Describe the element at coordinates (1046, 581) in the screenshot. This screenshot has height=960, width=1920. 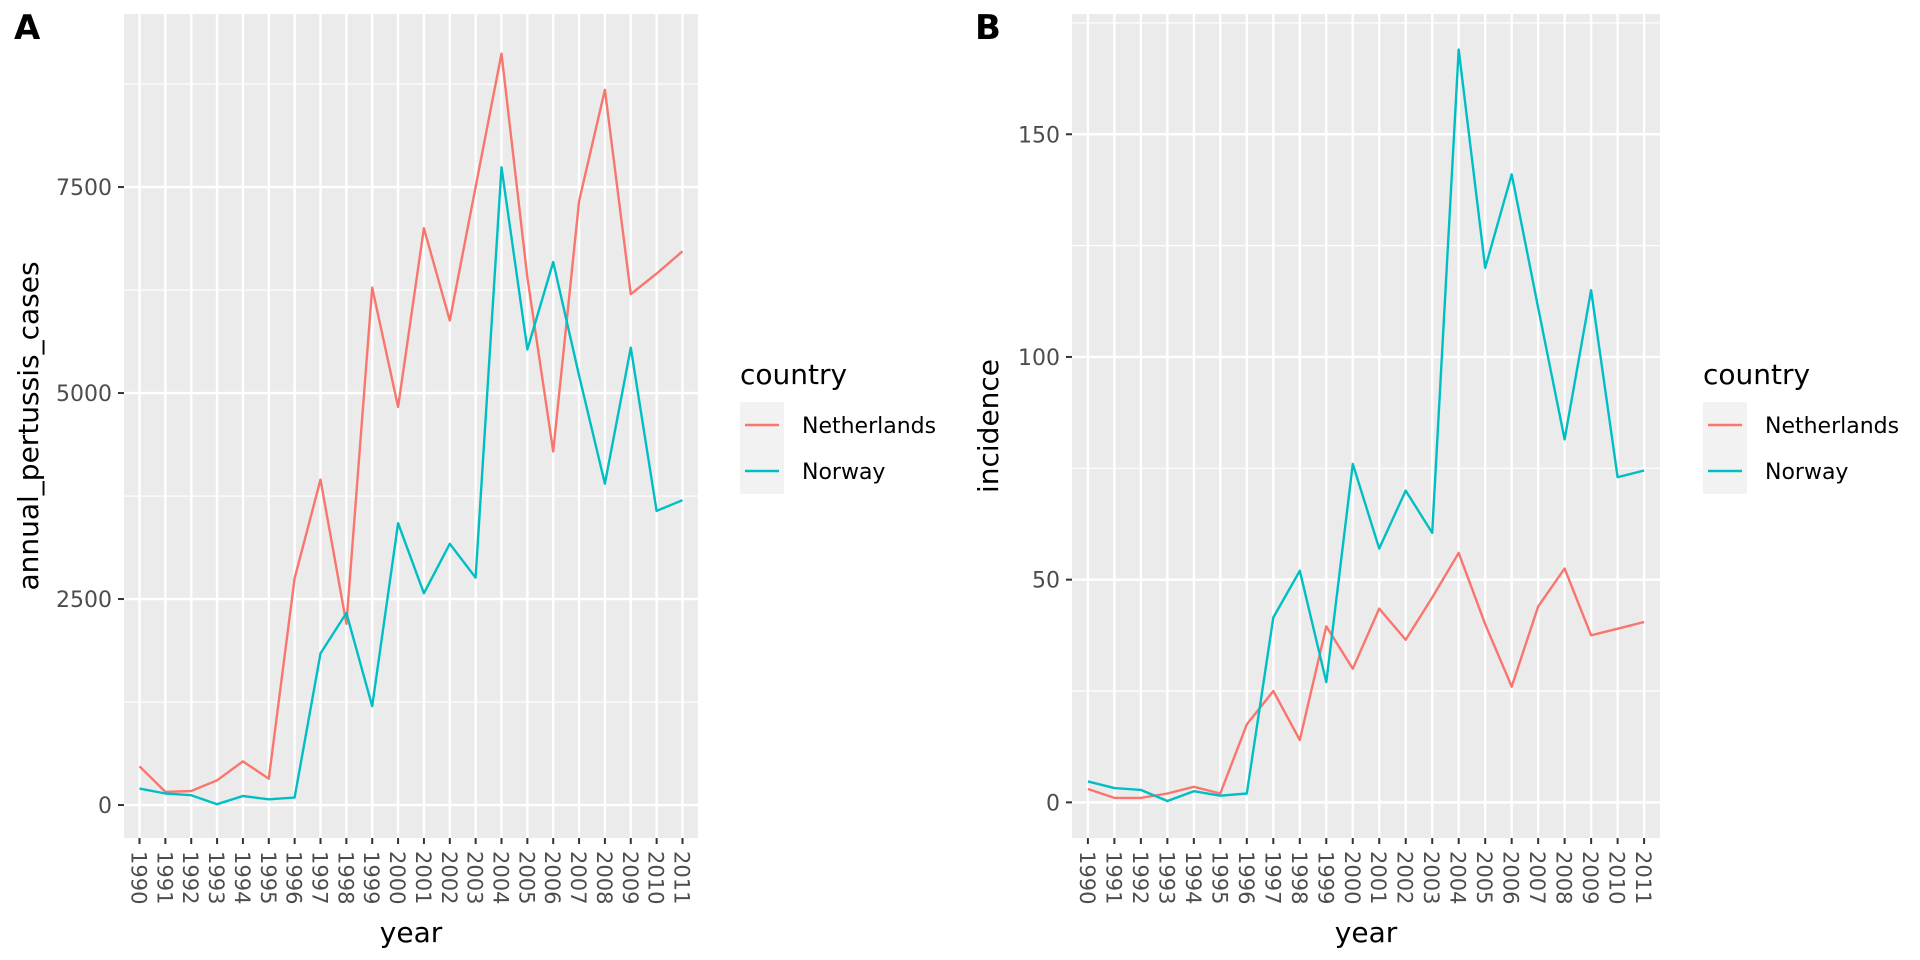
I see `y-tick-label: 50` at that location.